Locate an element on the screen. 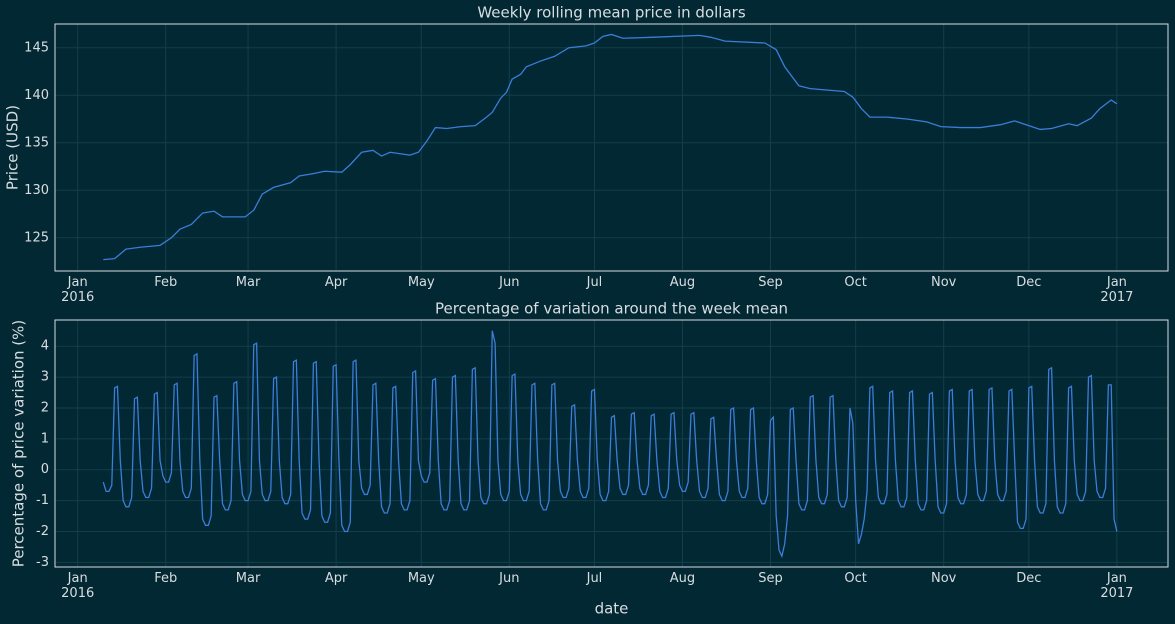  y-tick-label: -3 is located at coordinates (42, 562).